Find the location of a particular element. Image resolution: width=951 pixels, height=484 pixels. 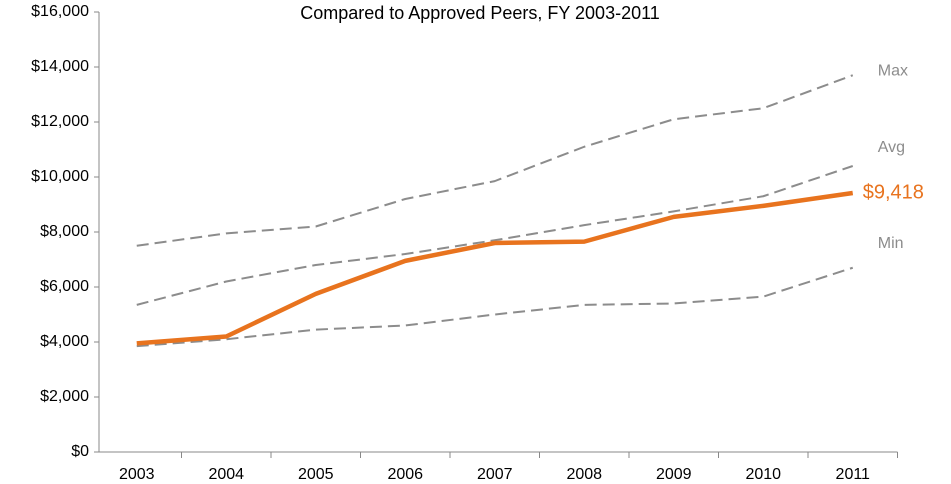

y-tick-label: $10,000 is located at coordinates (60, 176).